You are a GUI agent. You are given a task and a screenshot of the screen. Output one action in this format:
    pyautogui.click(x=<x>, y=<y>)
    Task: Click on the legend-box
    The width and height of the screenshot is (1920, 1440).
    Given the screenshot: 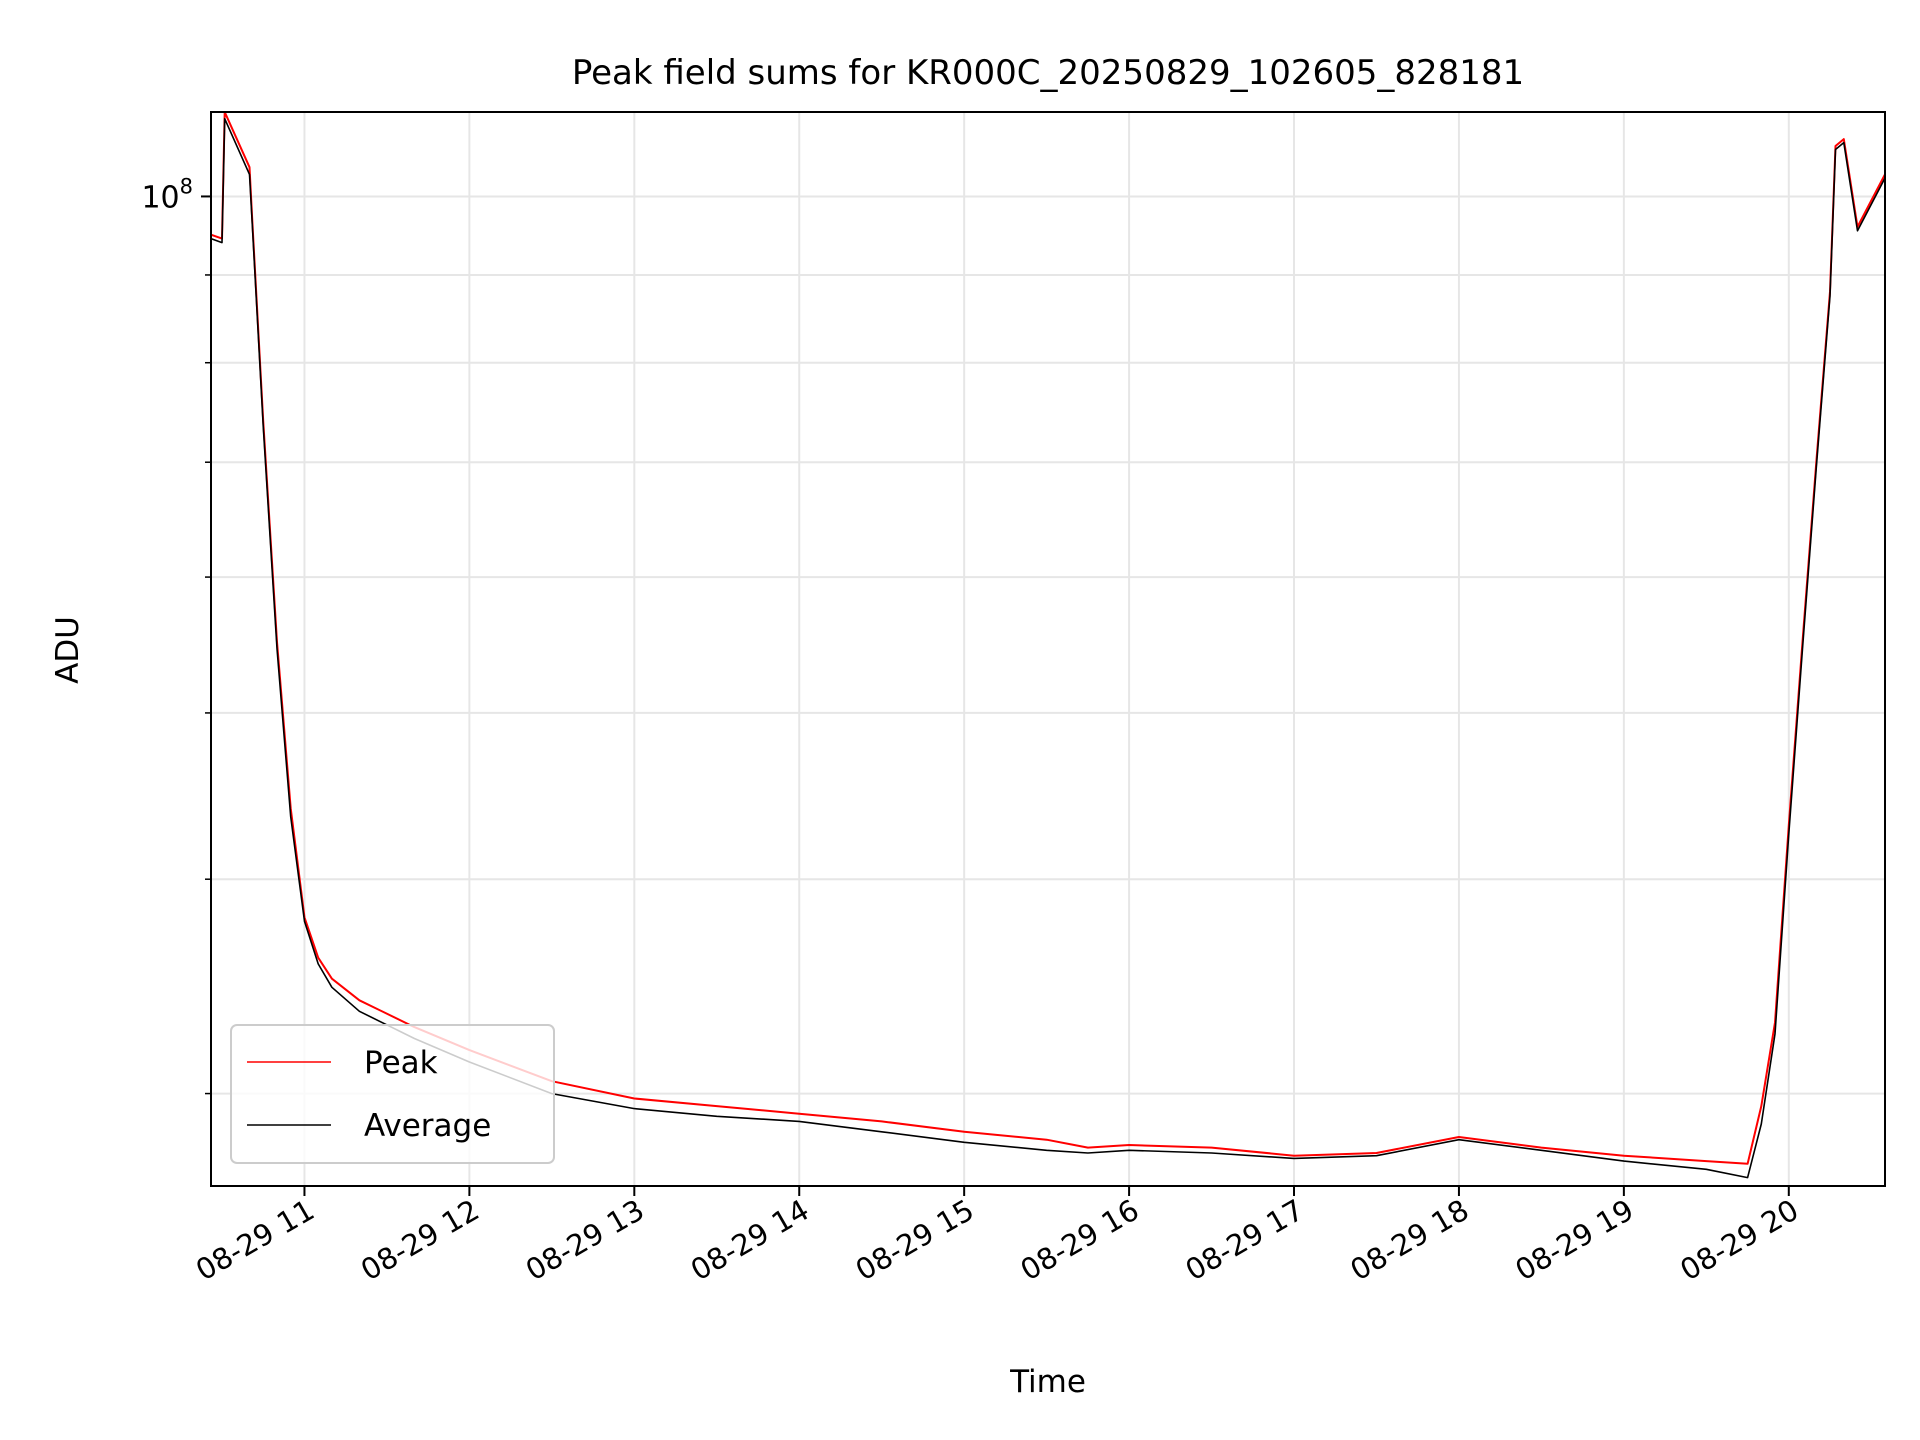 What is the action you would take?
    pyautogui.click(x=392, y=1094)
    